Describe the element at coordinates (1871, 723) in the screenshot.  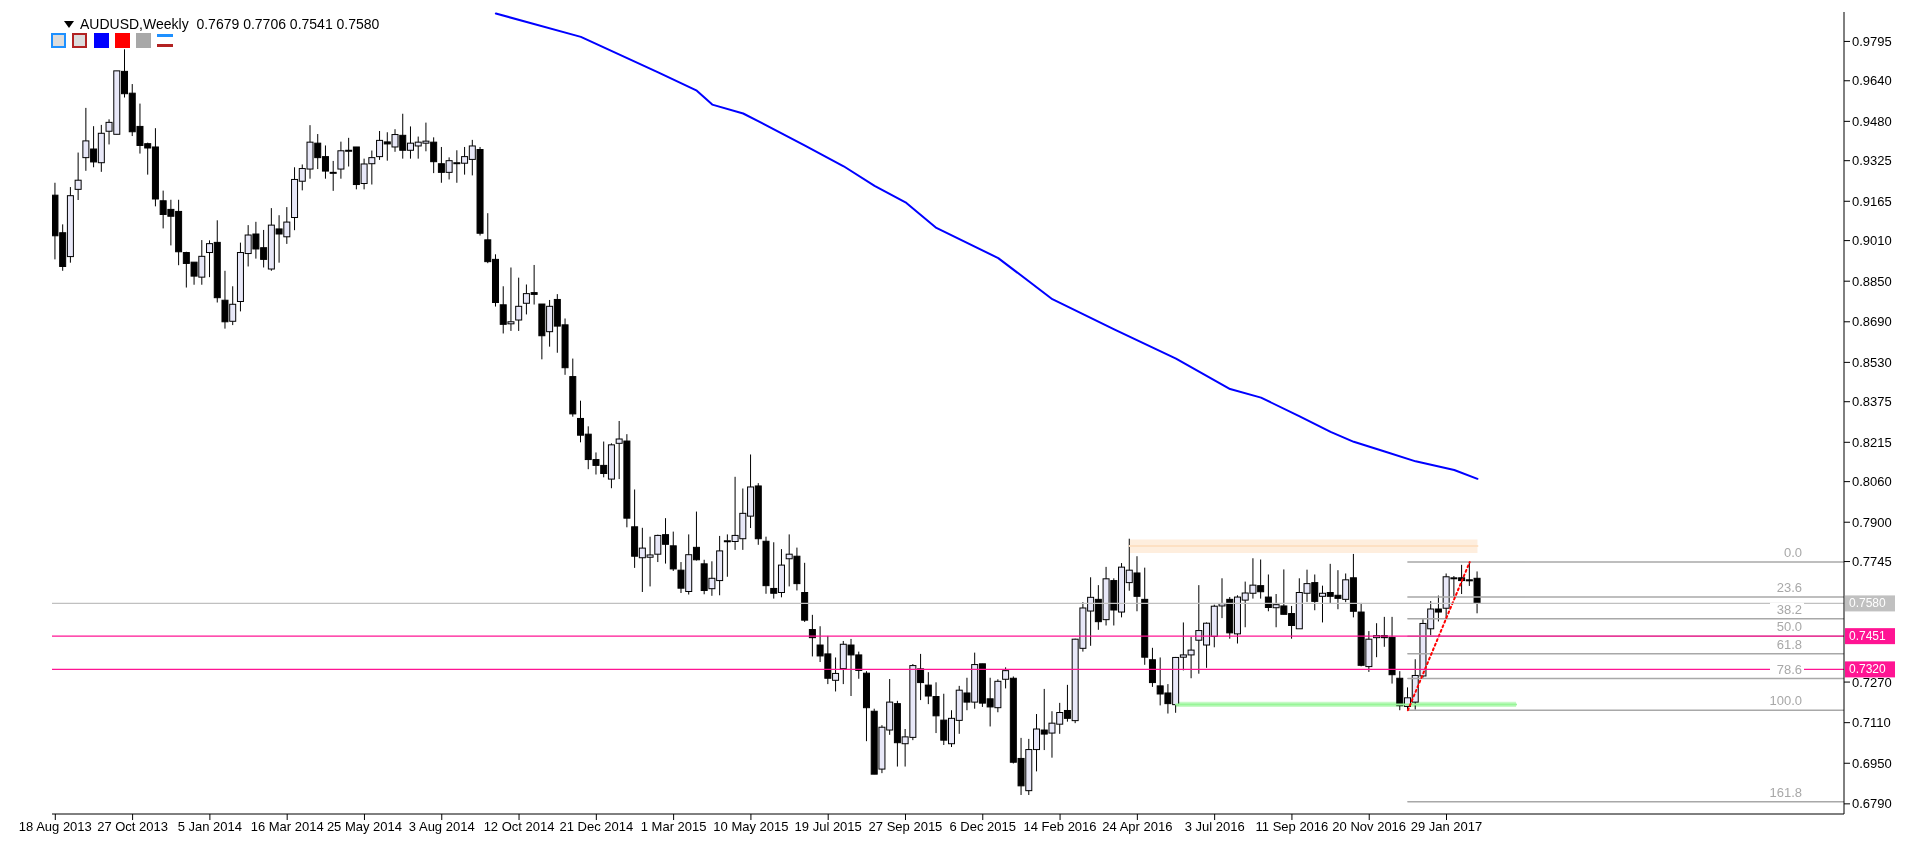
I see `y-tick-label: 0.7110` at that location.